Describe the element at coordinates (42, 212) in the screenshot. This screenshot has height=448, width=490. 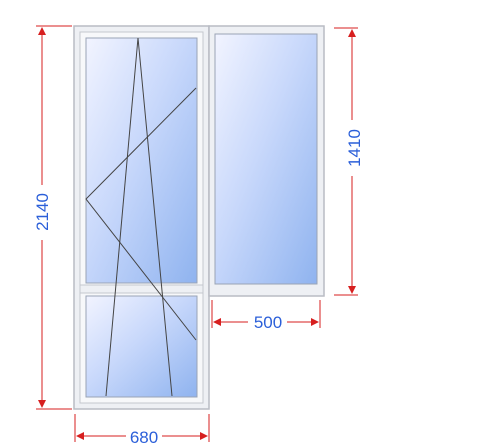
I see `dim-label-total-height: 2140` at that location.